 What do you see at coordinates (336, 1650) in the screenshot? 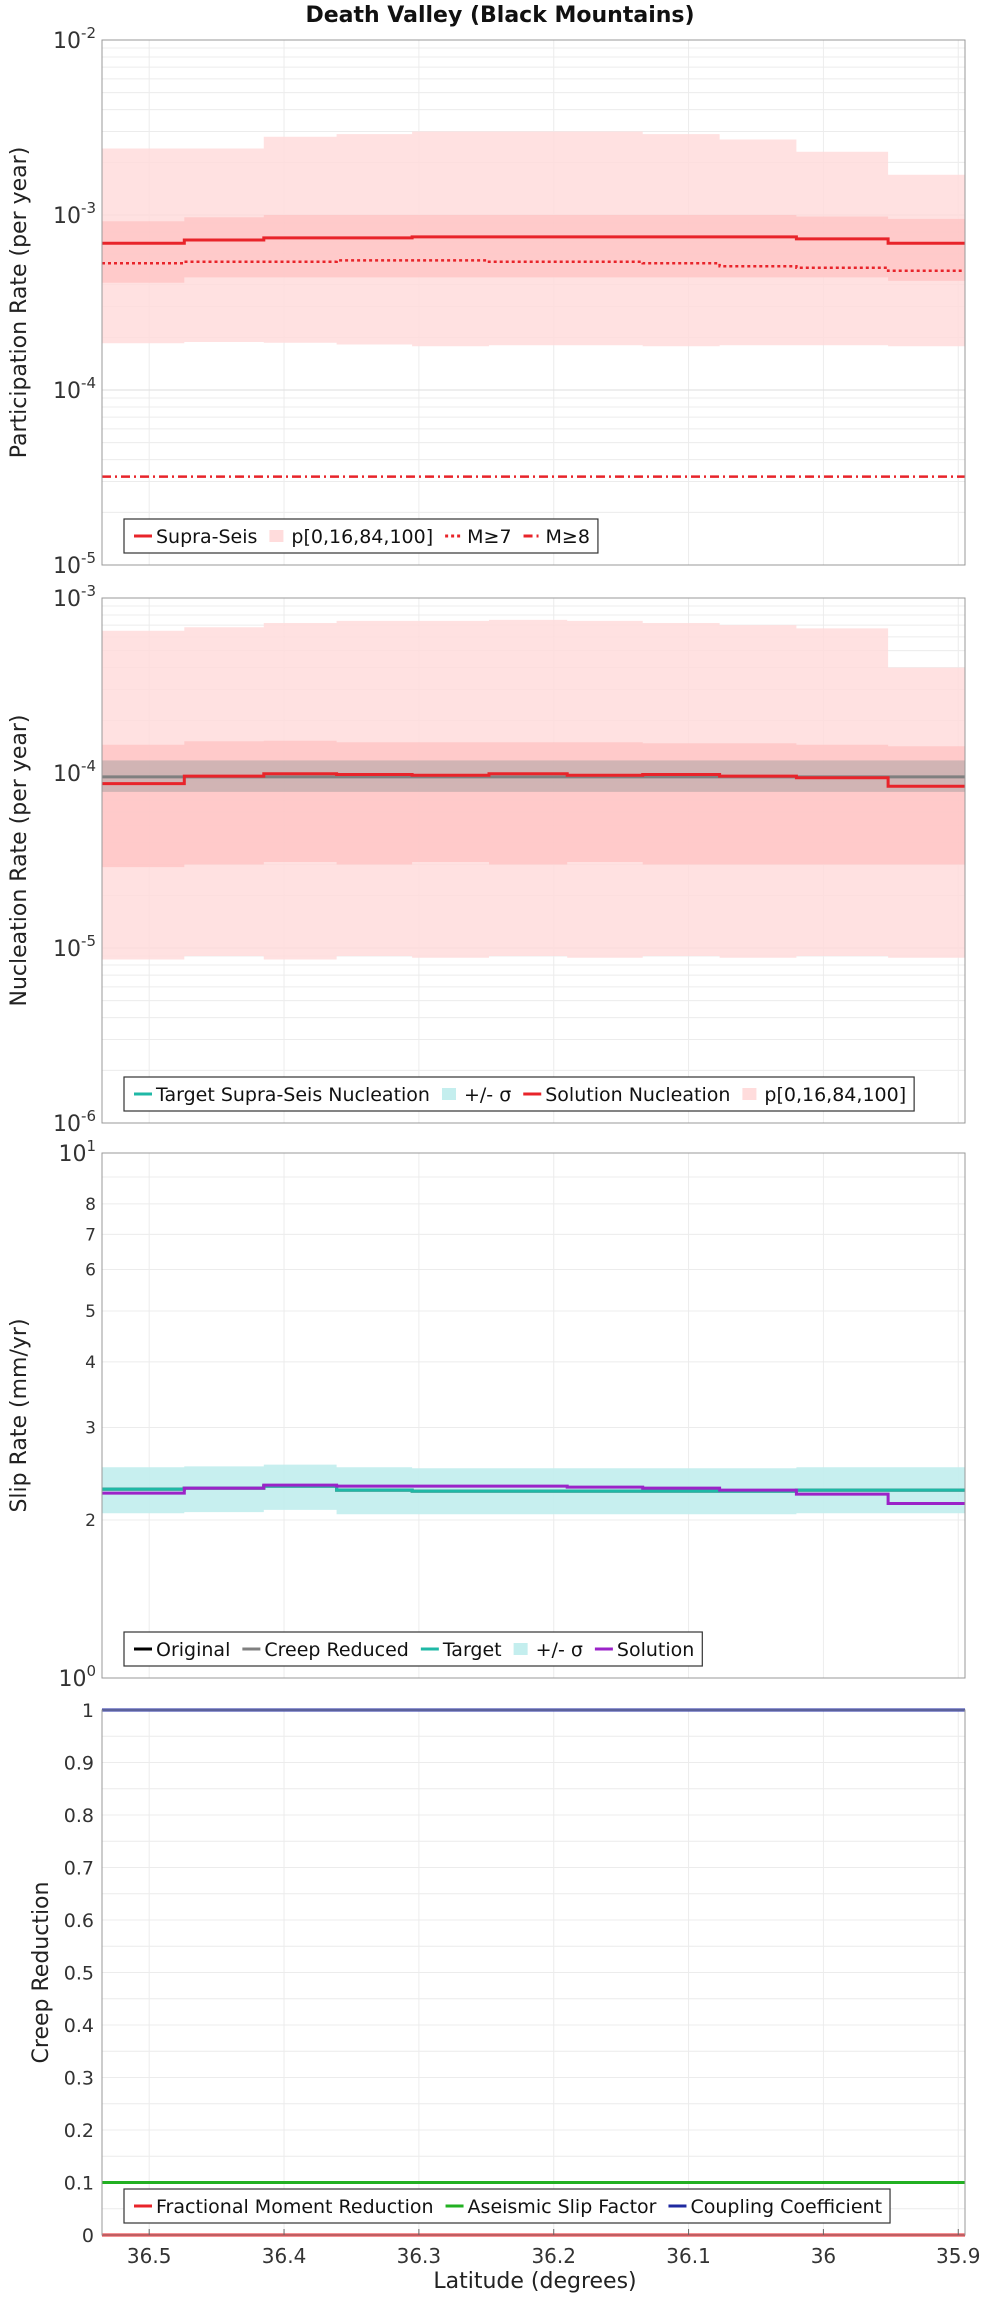
I see `legend-label: Creep Reduced` at bounding box center [336, 1650].